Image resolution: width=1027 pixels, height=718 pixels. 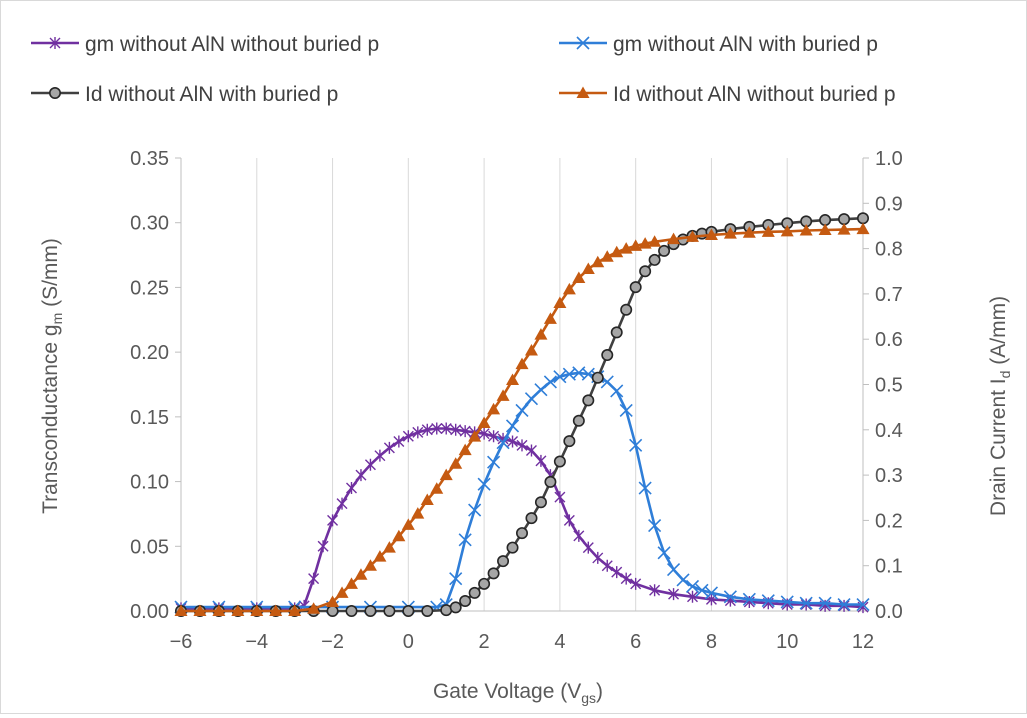 I want to click on x-tick-label: −6, so click(x=181, y=642).